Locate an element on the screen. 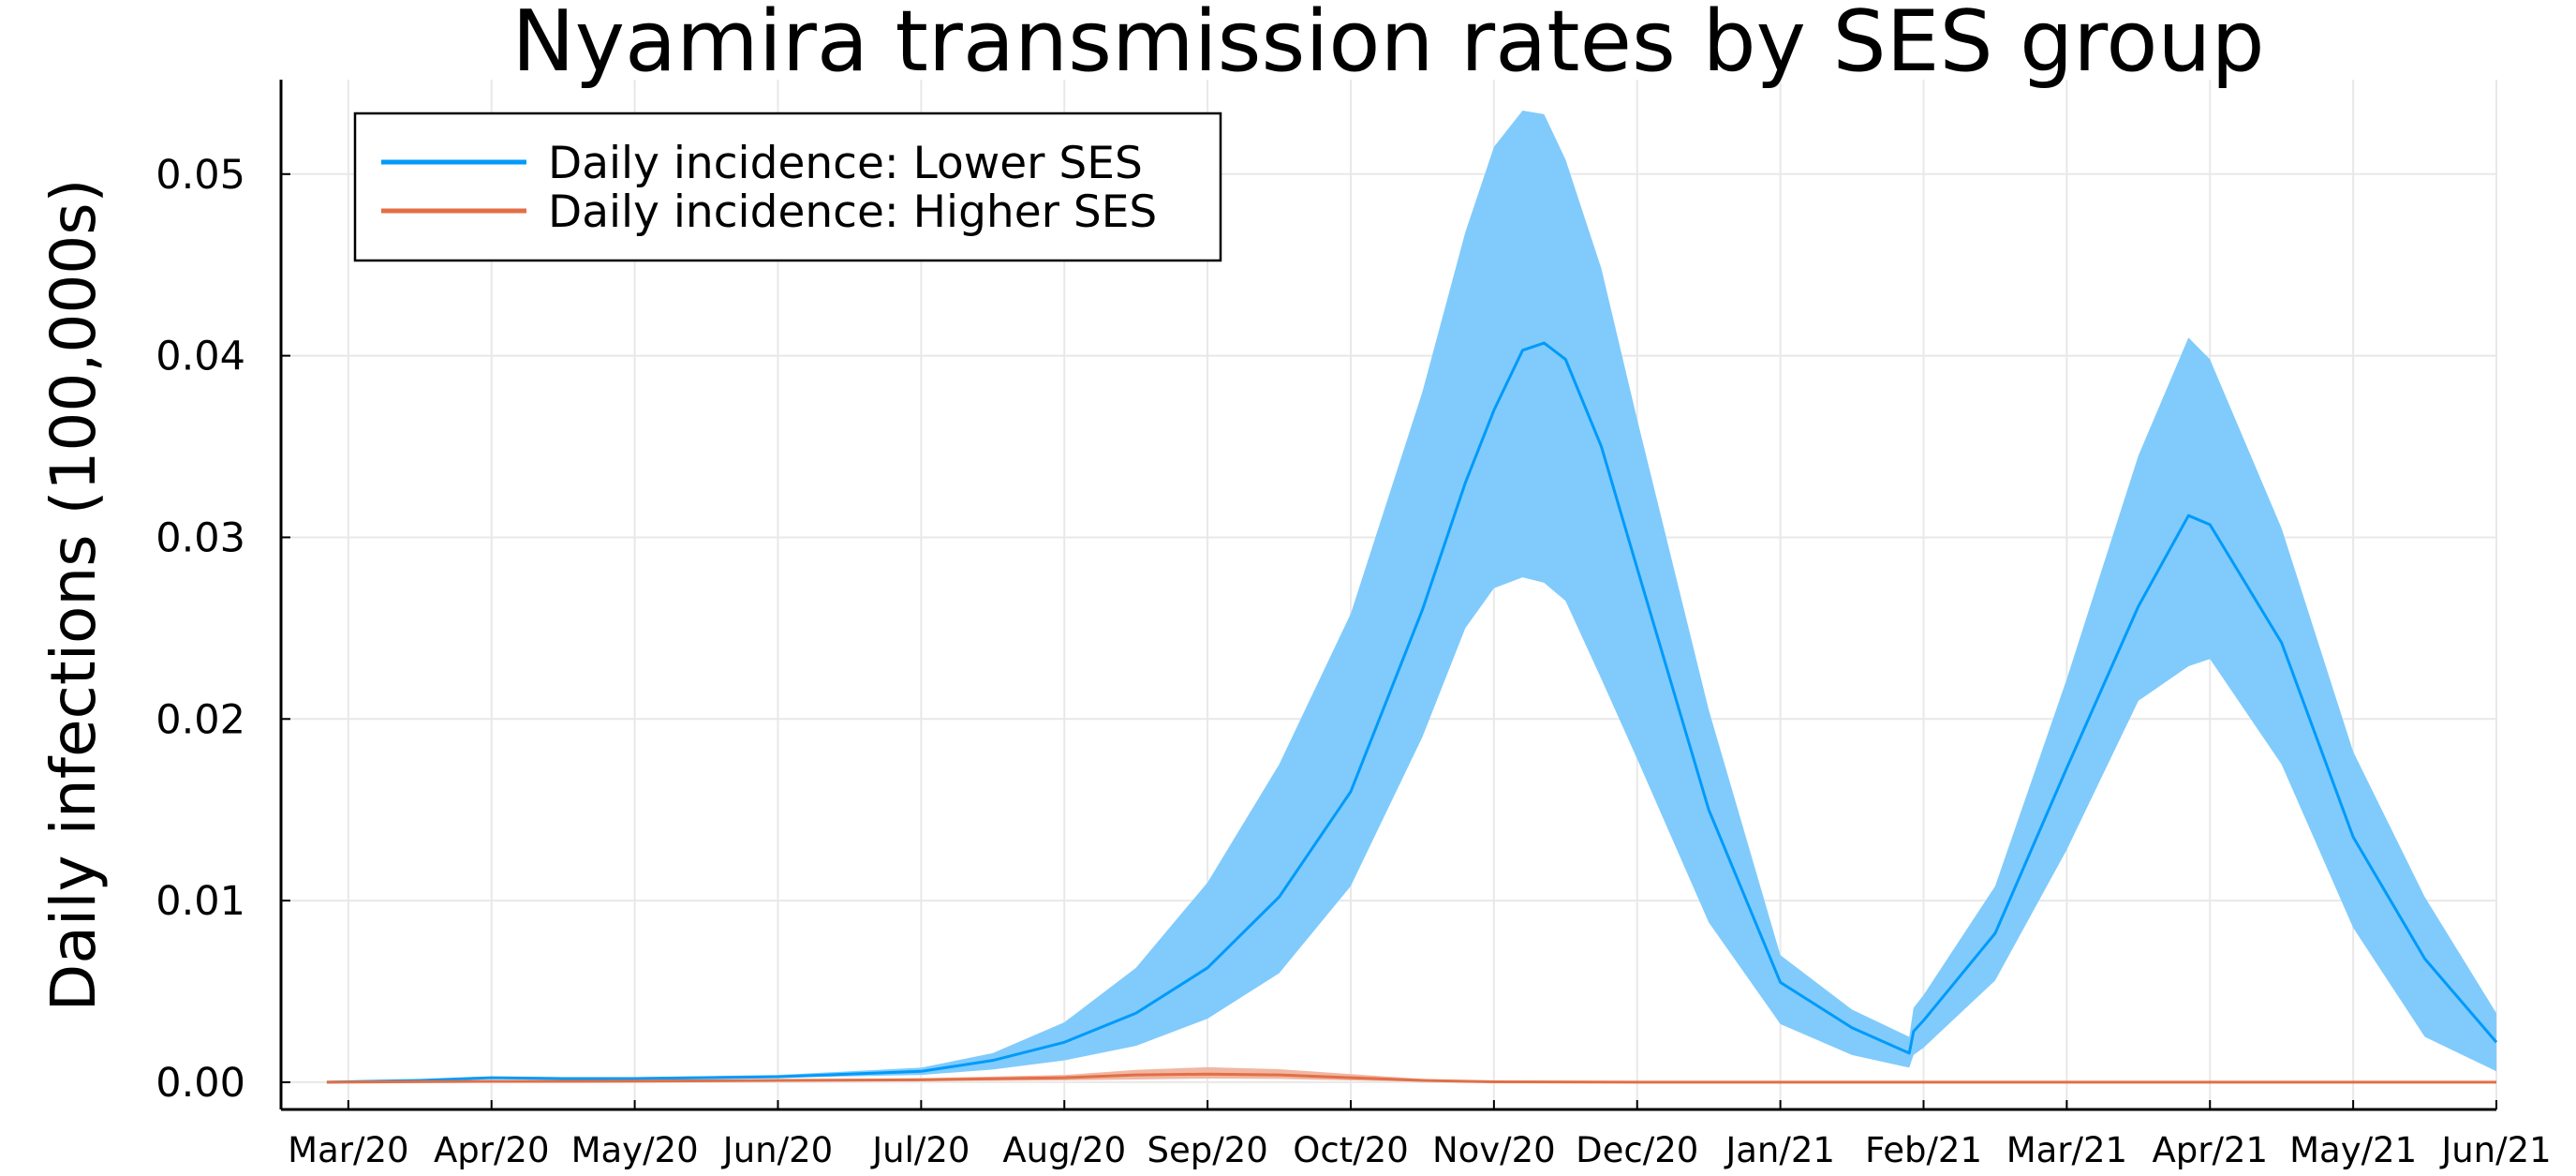 The height and width of the screenshot is (1176, 2576). y-tick-label: 0.03 is located at coordinates (200, 537).